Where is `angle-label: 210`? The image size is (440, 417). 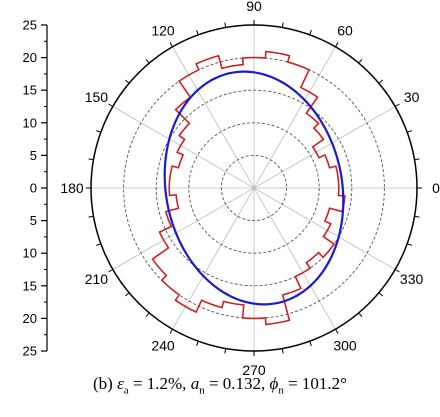 angle-label: 210 is located at coordinates (97, 279).